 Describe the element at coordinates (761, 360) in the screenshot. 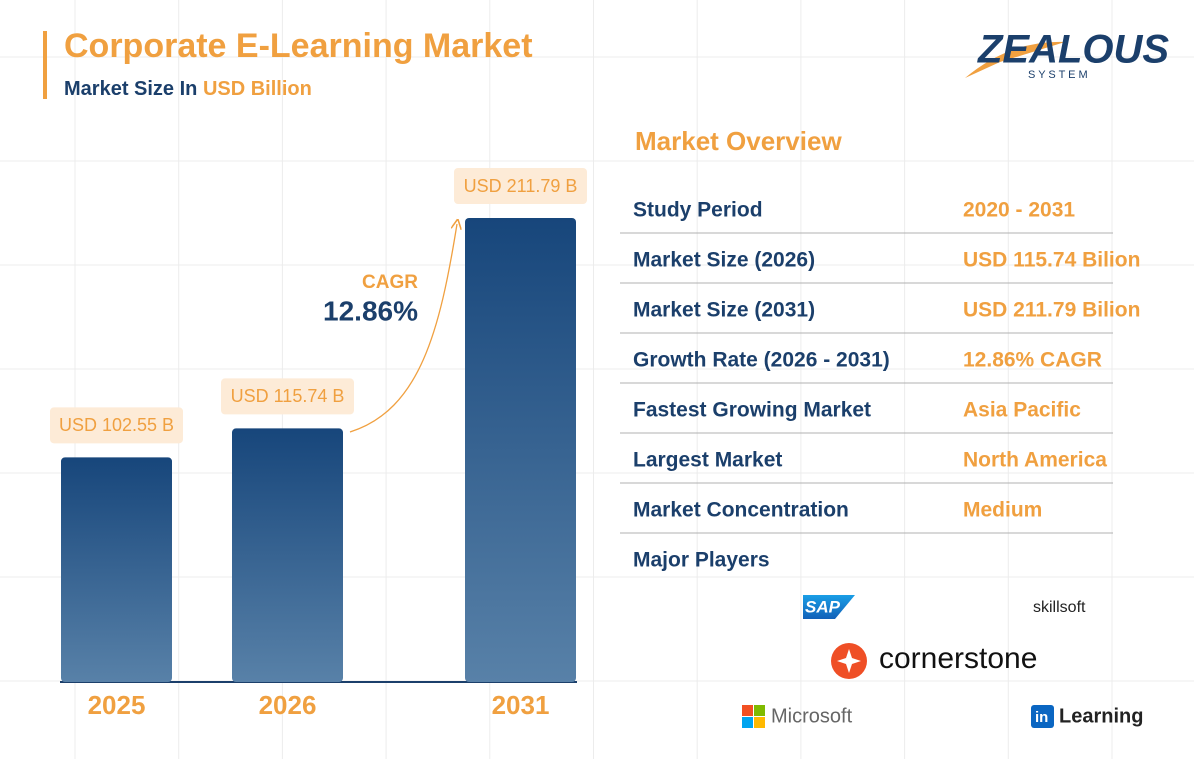

I see `row-label: Growth Rate (2026 - 2031)` at that location.